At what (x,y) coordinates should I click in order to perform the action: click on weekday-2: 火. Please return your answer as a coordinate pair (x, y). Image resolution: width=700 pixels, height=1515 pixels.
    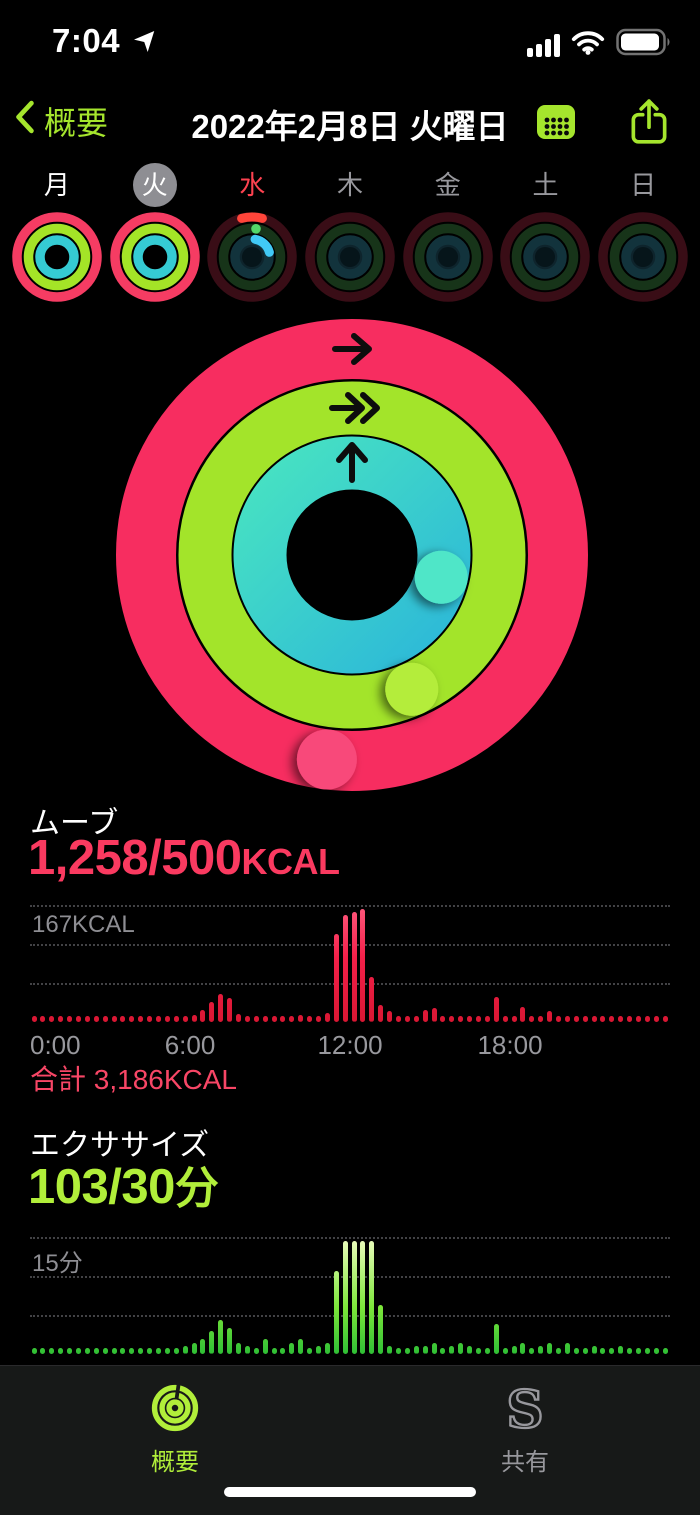
    Looking at the image, I should click on (155, 233).